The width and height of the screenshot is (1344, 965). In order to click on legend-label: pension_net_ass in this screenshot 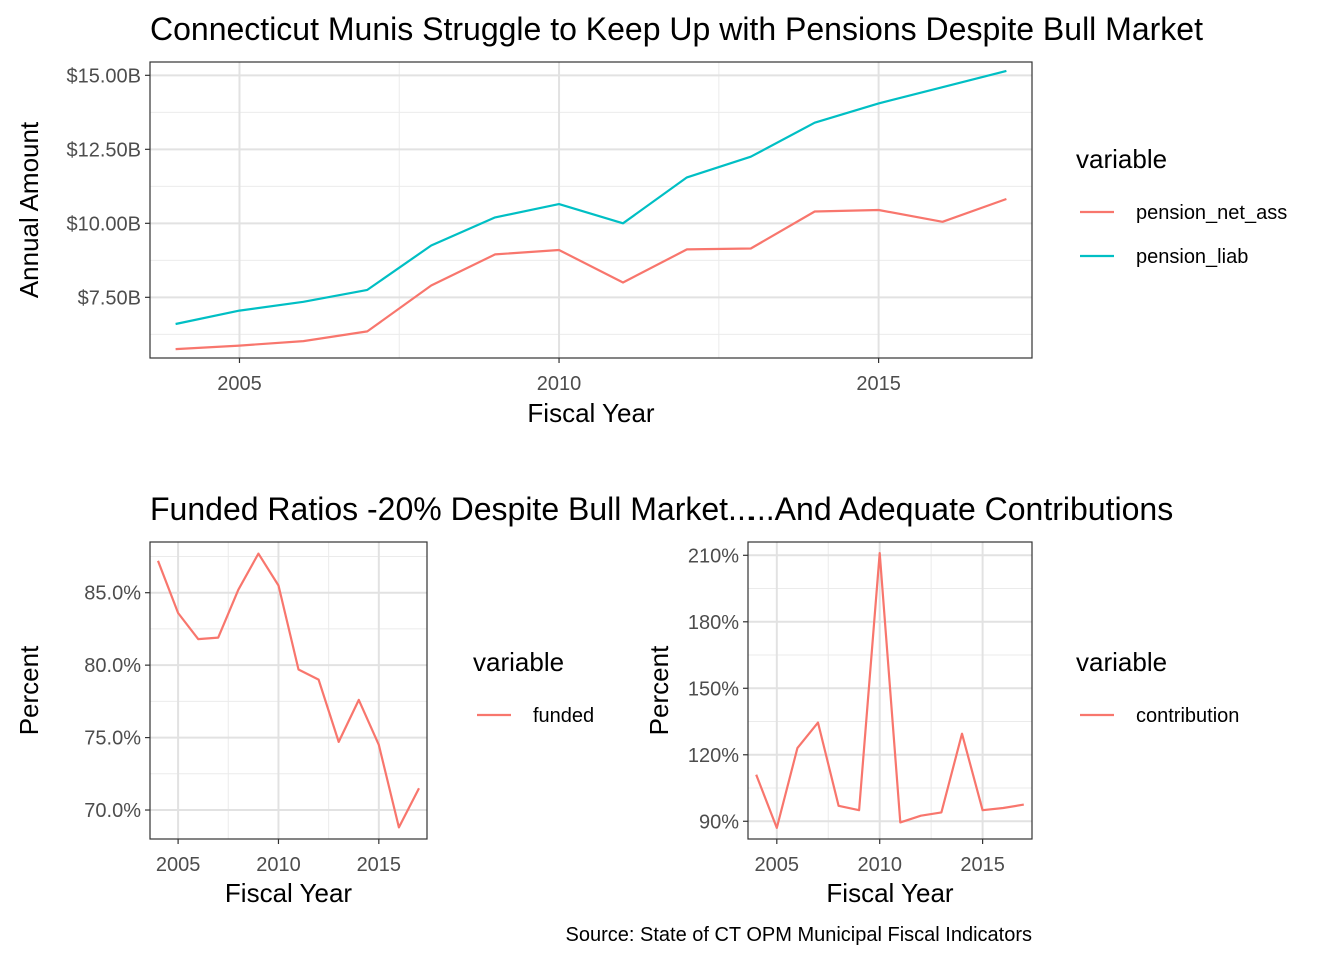, I will do `click(1211, 213)`.